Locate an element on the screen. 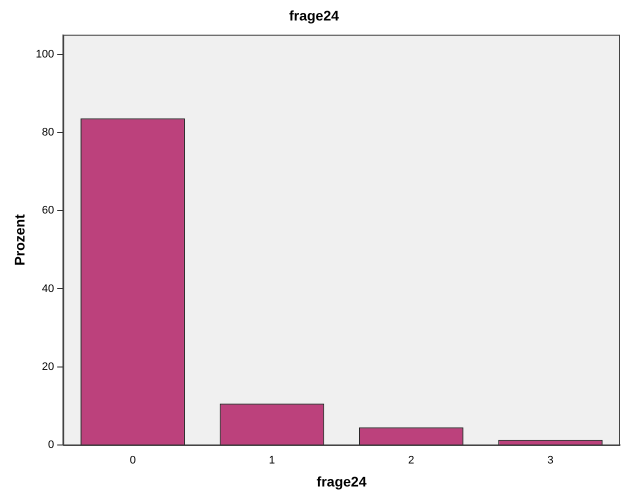  y-tick-label: 60 is located at coordinates (48, 210).